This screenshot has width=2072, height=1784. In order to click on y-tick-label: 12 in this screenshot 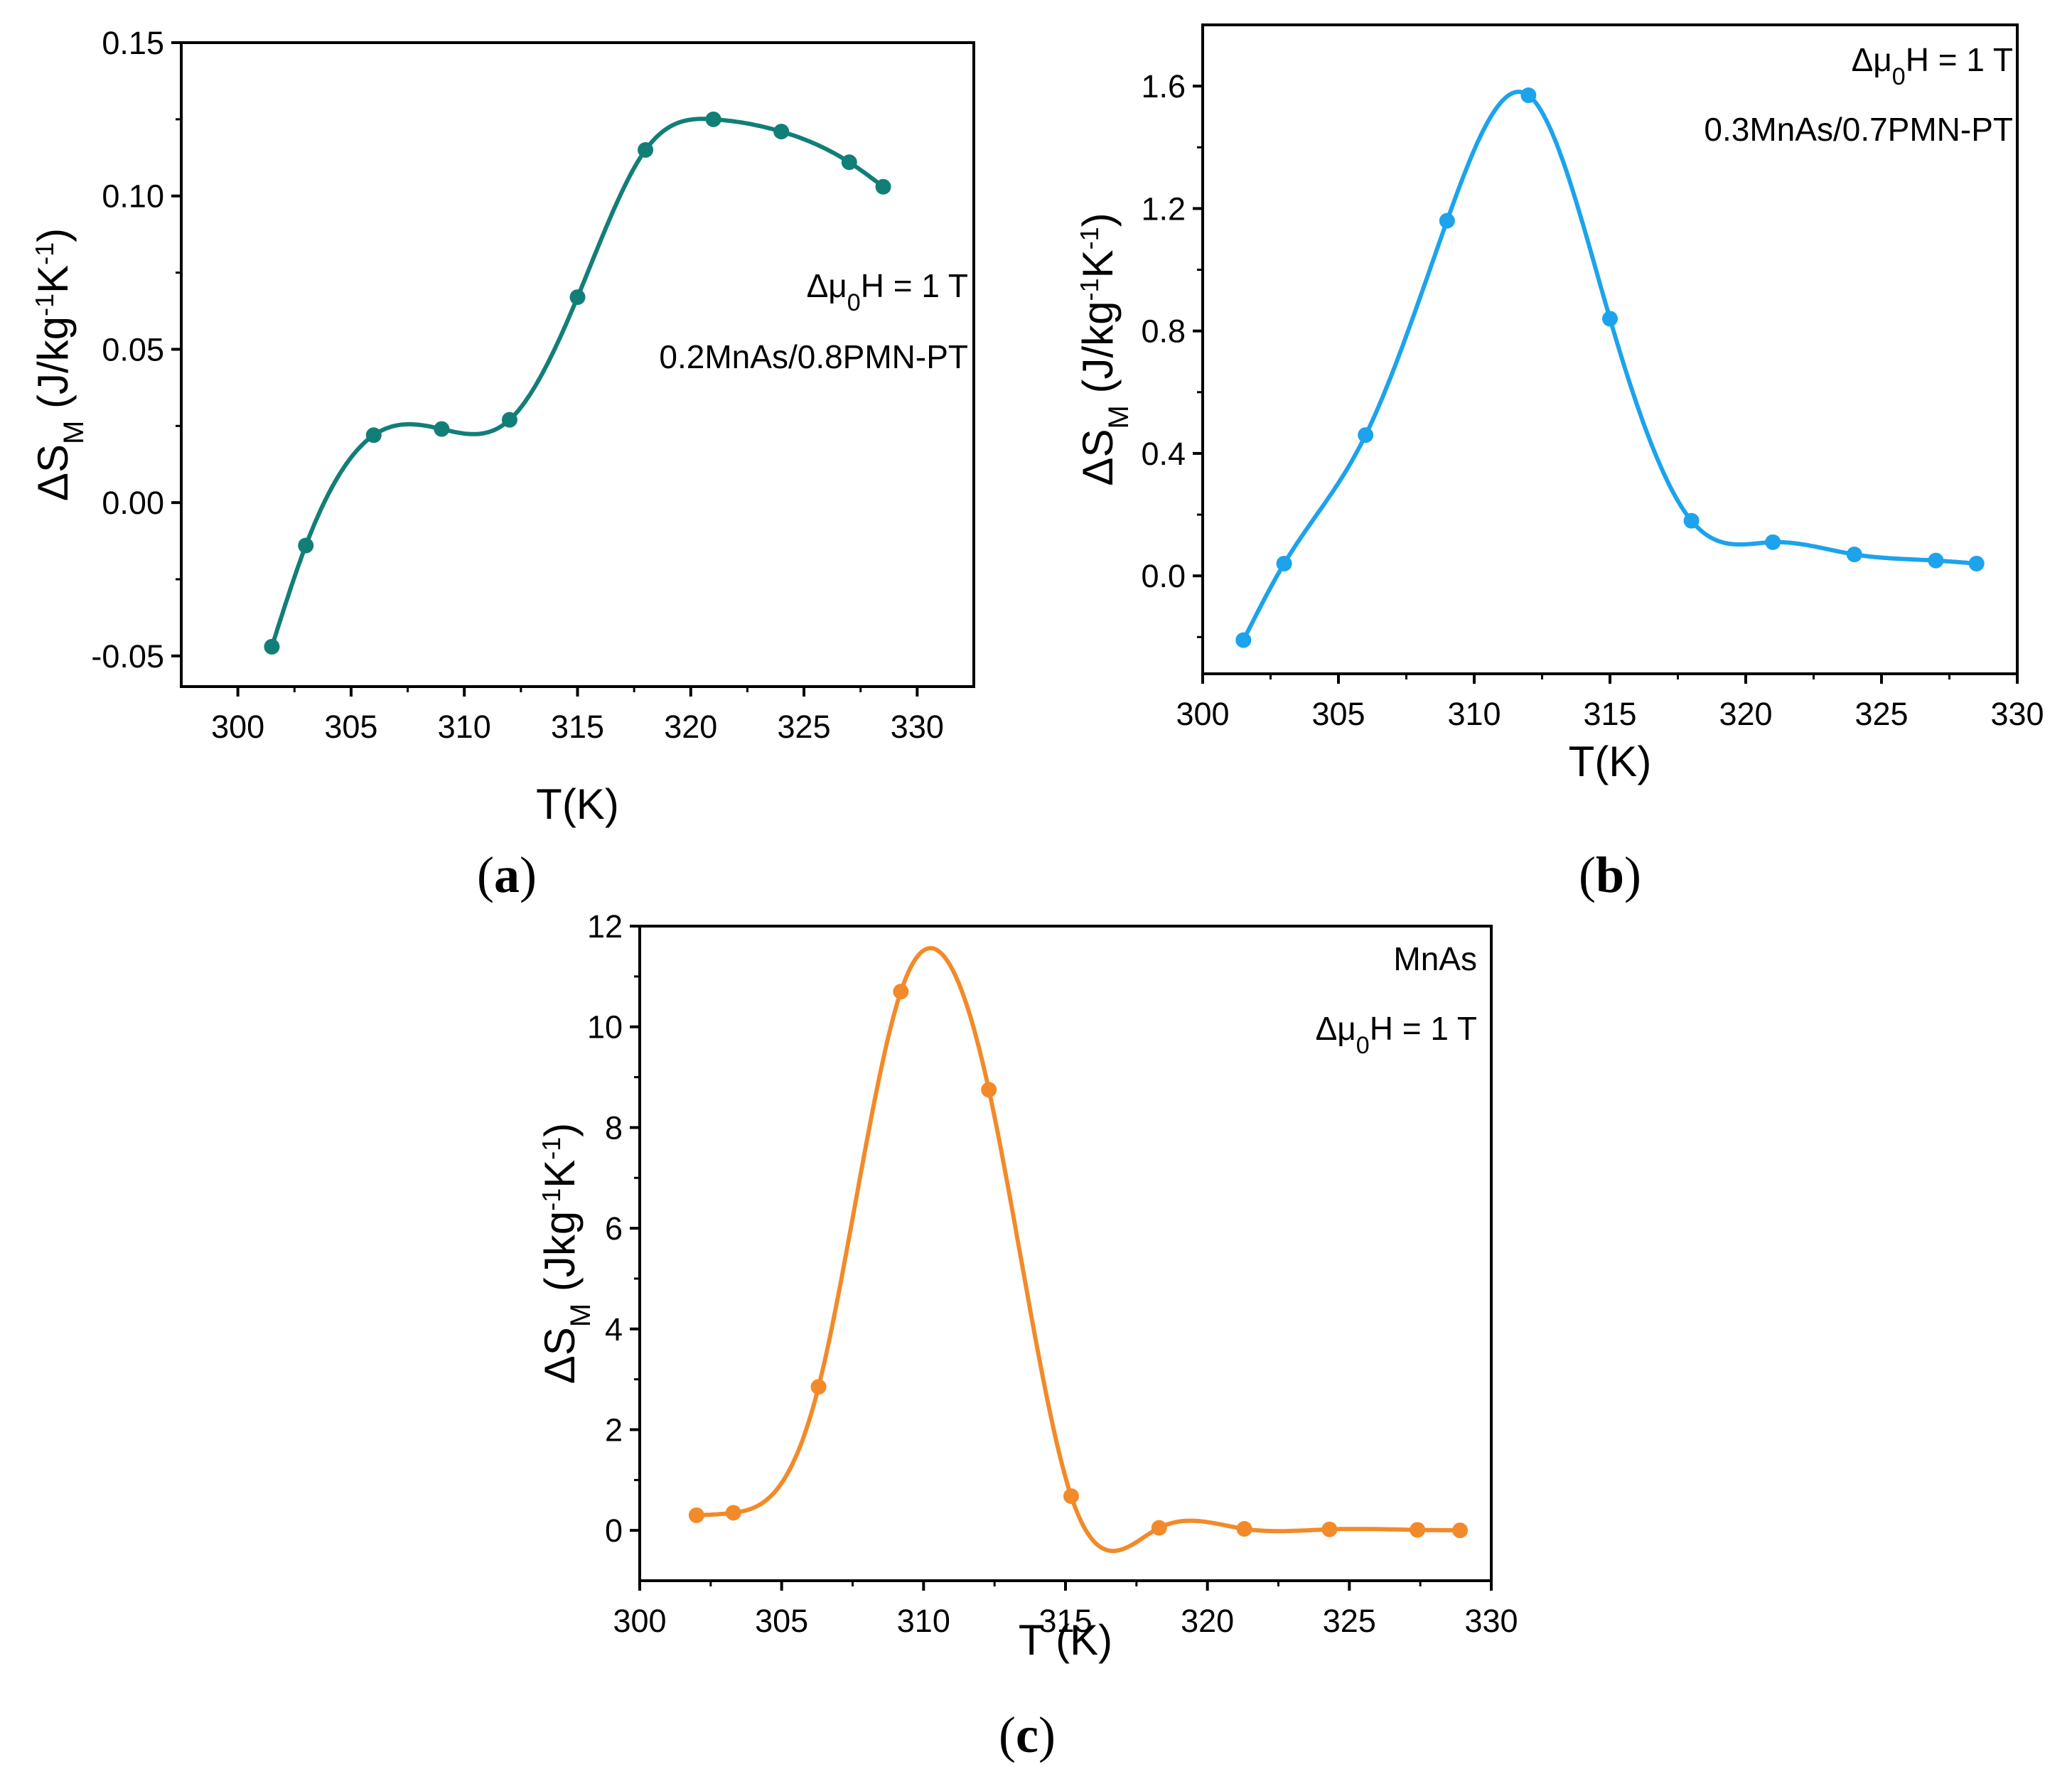, I will do `click(605, 926)`.